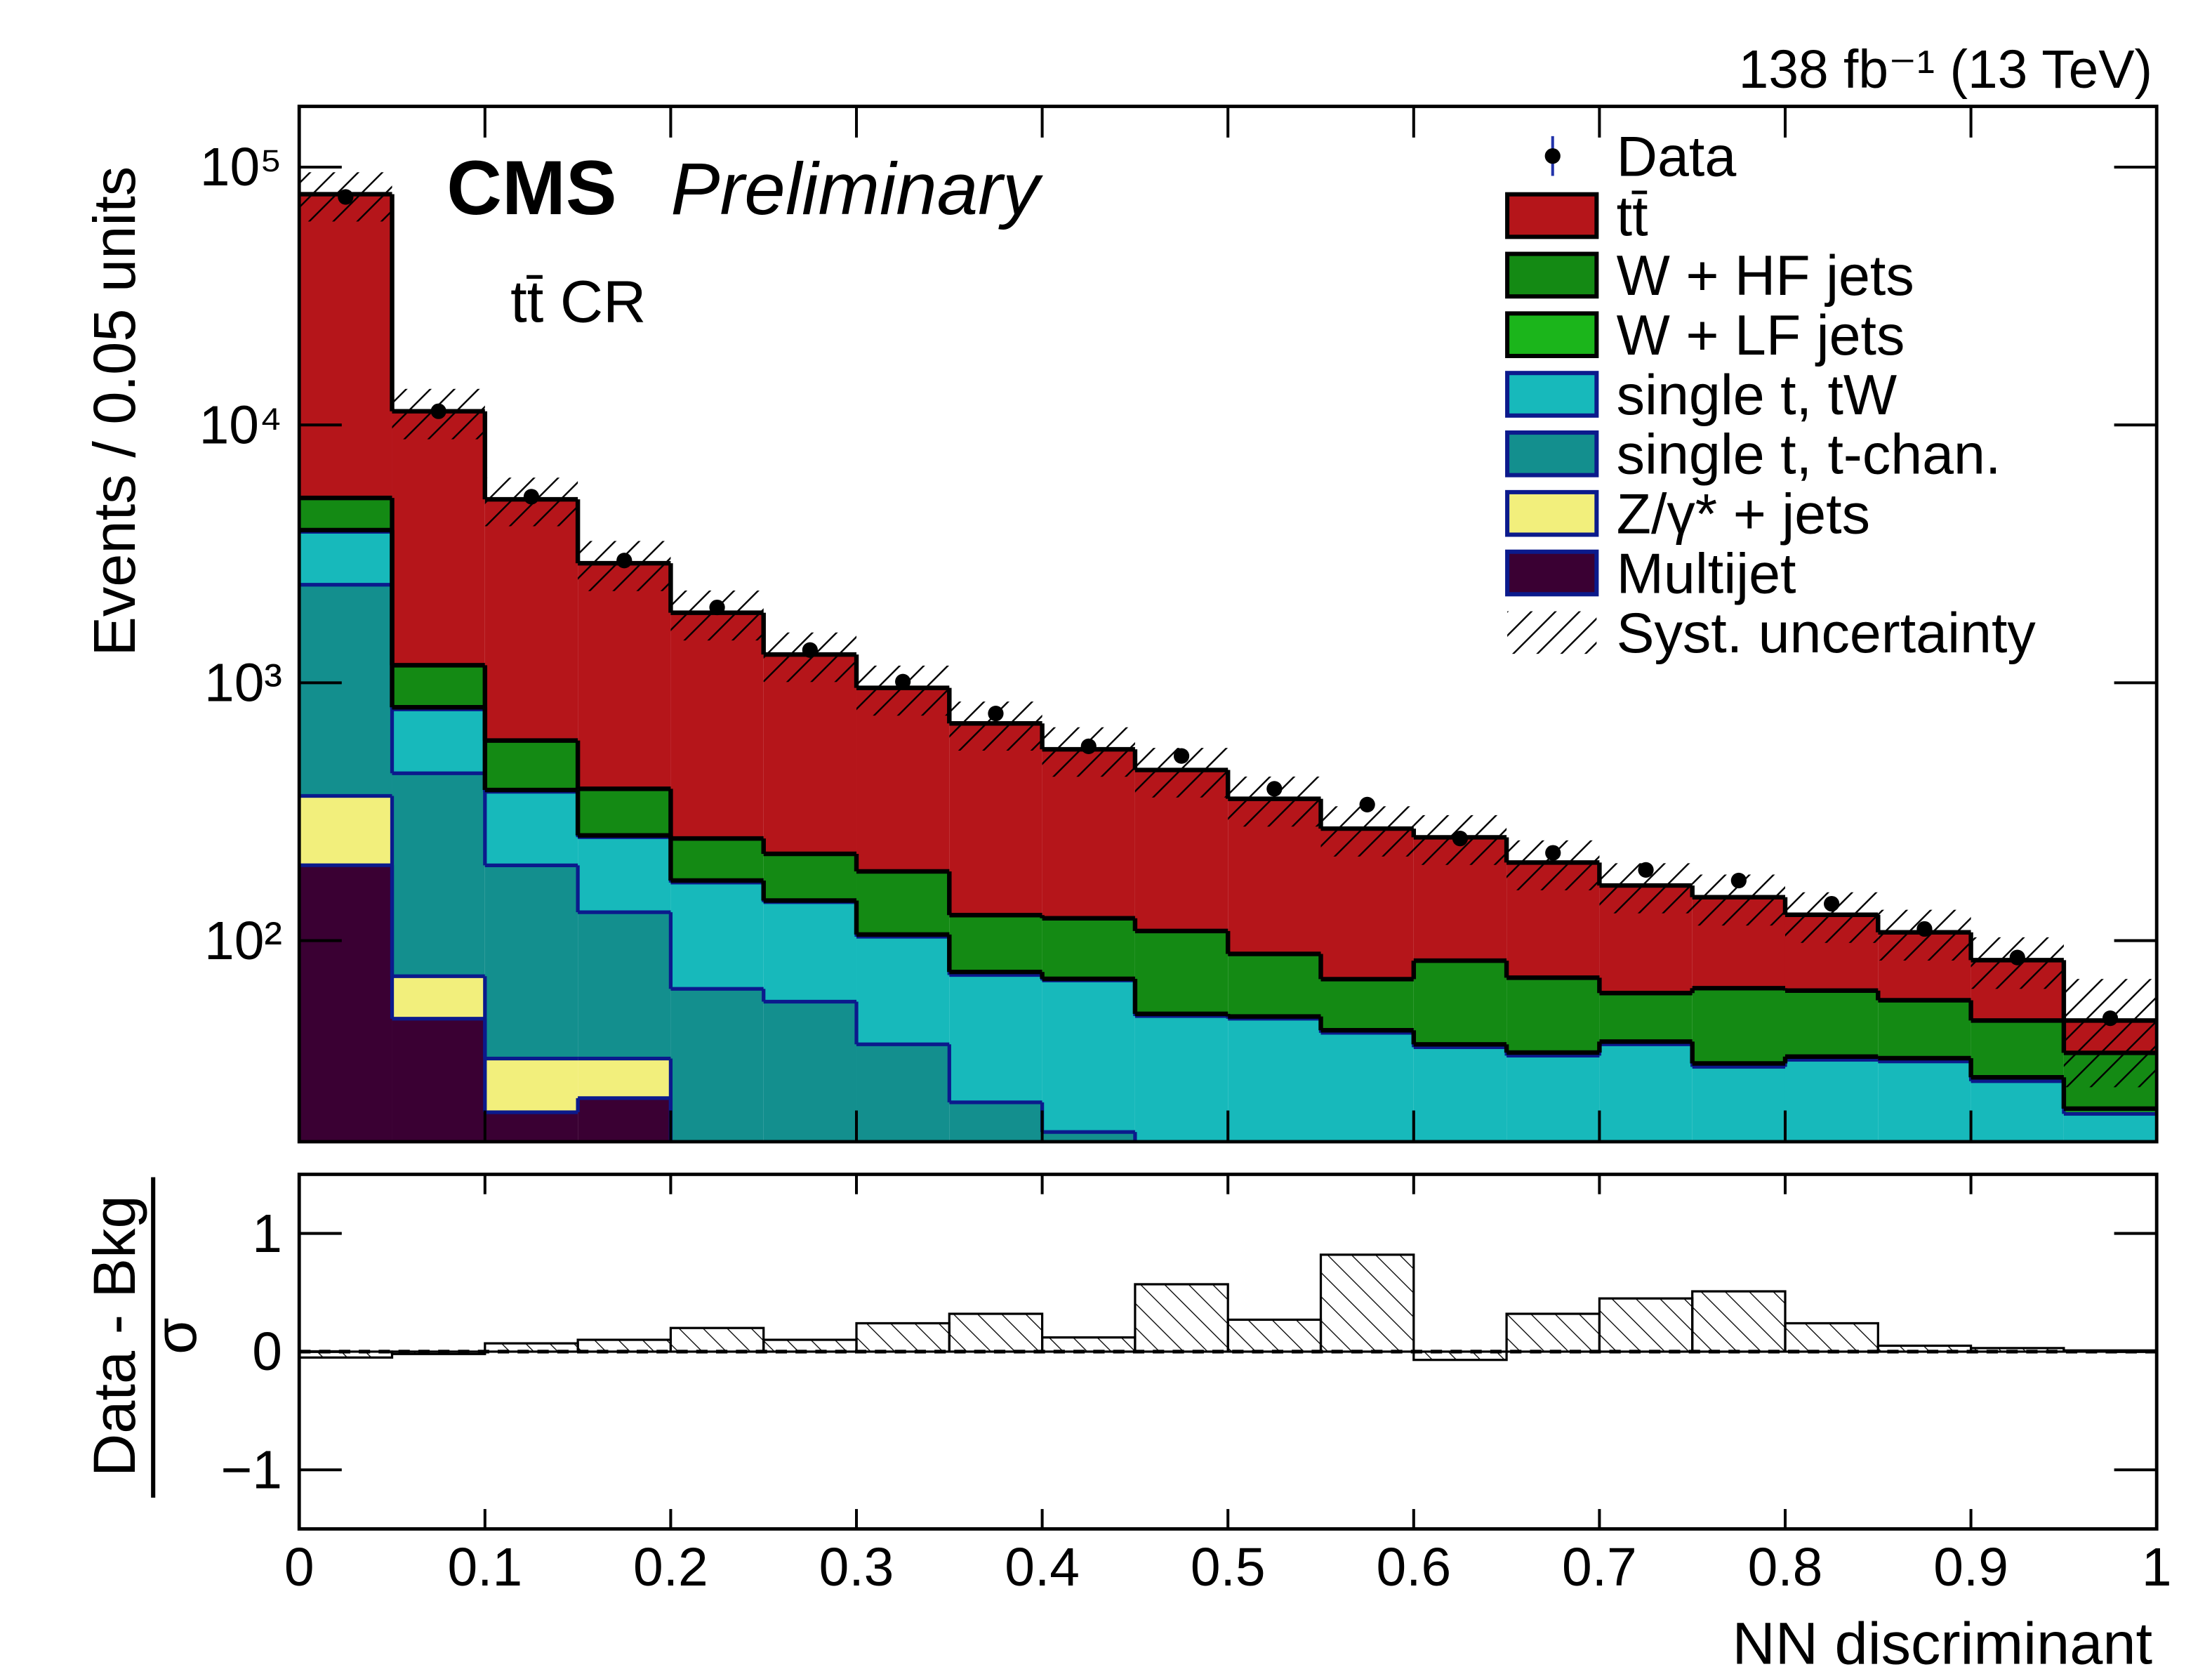  What do you see at coordinates (267, 1352) in the screenshot?
I see `y-tick-label: 0` at bounding box center [267, 1352].